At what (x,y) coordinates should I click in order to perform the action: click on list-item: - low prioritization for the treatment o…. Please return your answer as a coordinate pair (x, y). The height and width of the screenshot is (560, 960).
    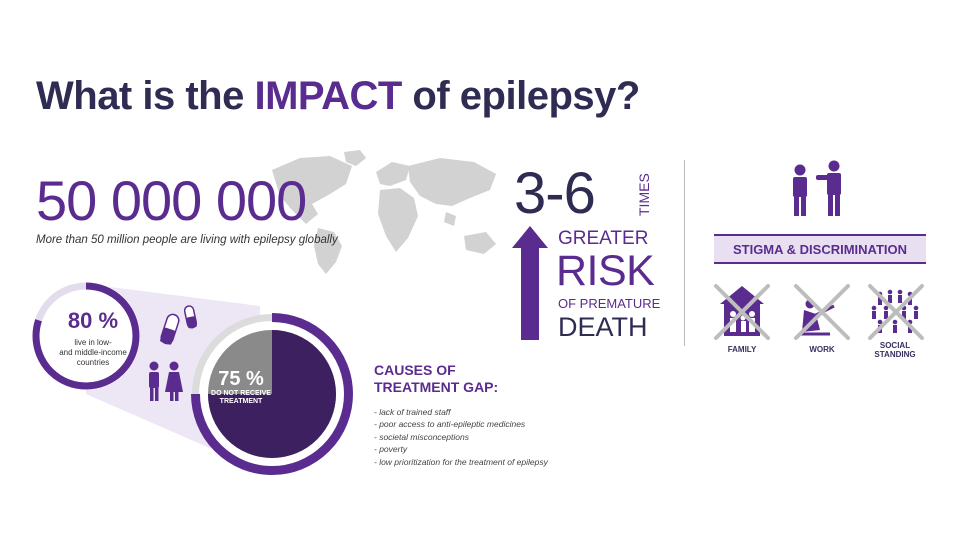
    Looking at the image, I should click on (461, 461).